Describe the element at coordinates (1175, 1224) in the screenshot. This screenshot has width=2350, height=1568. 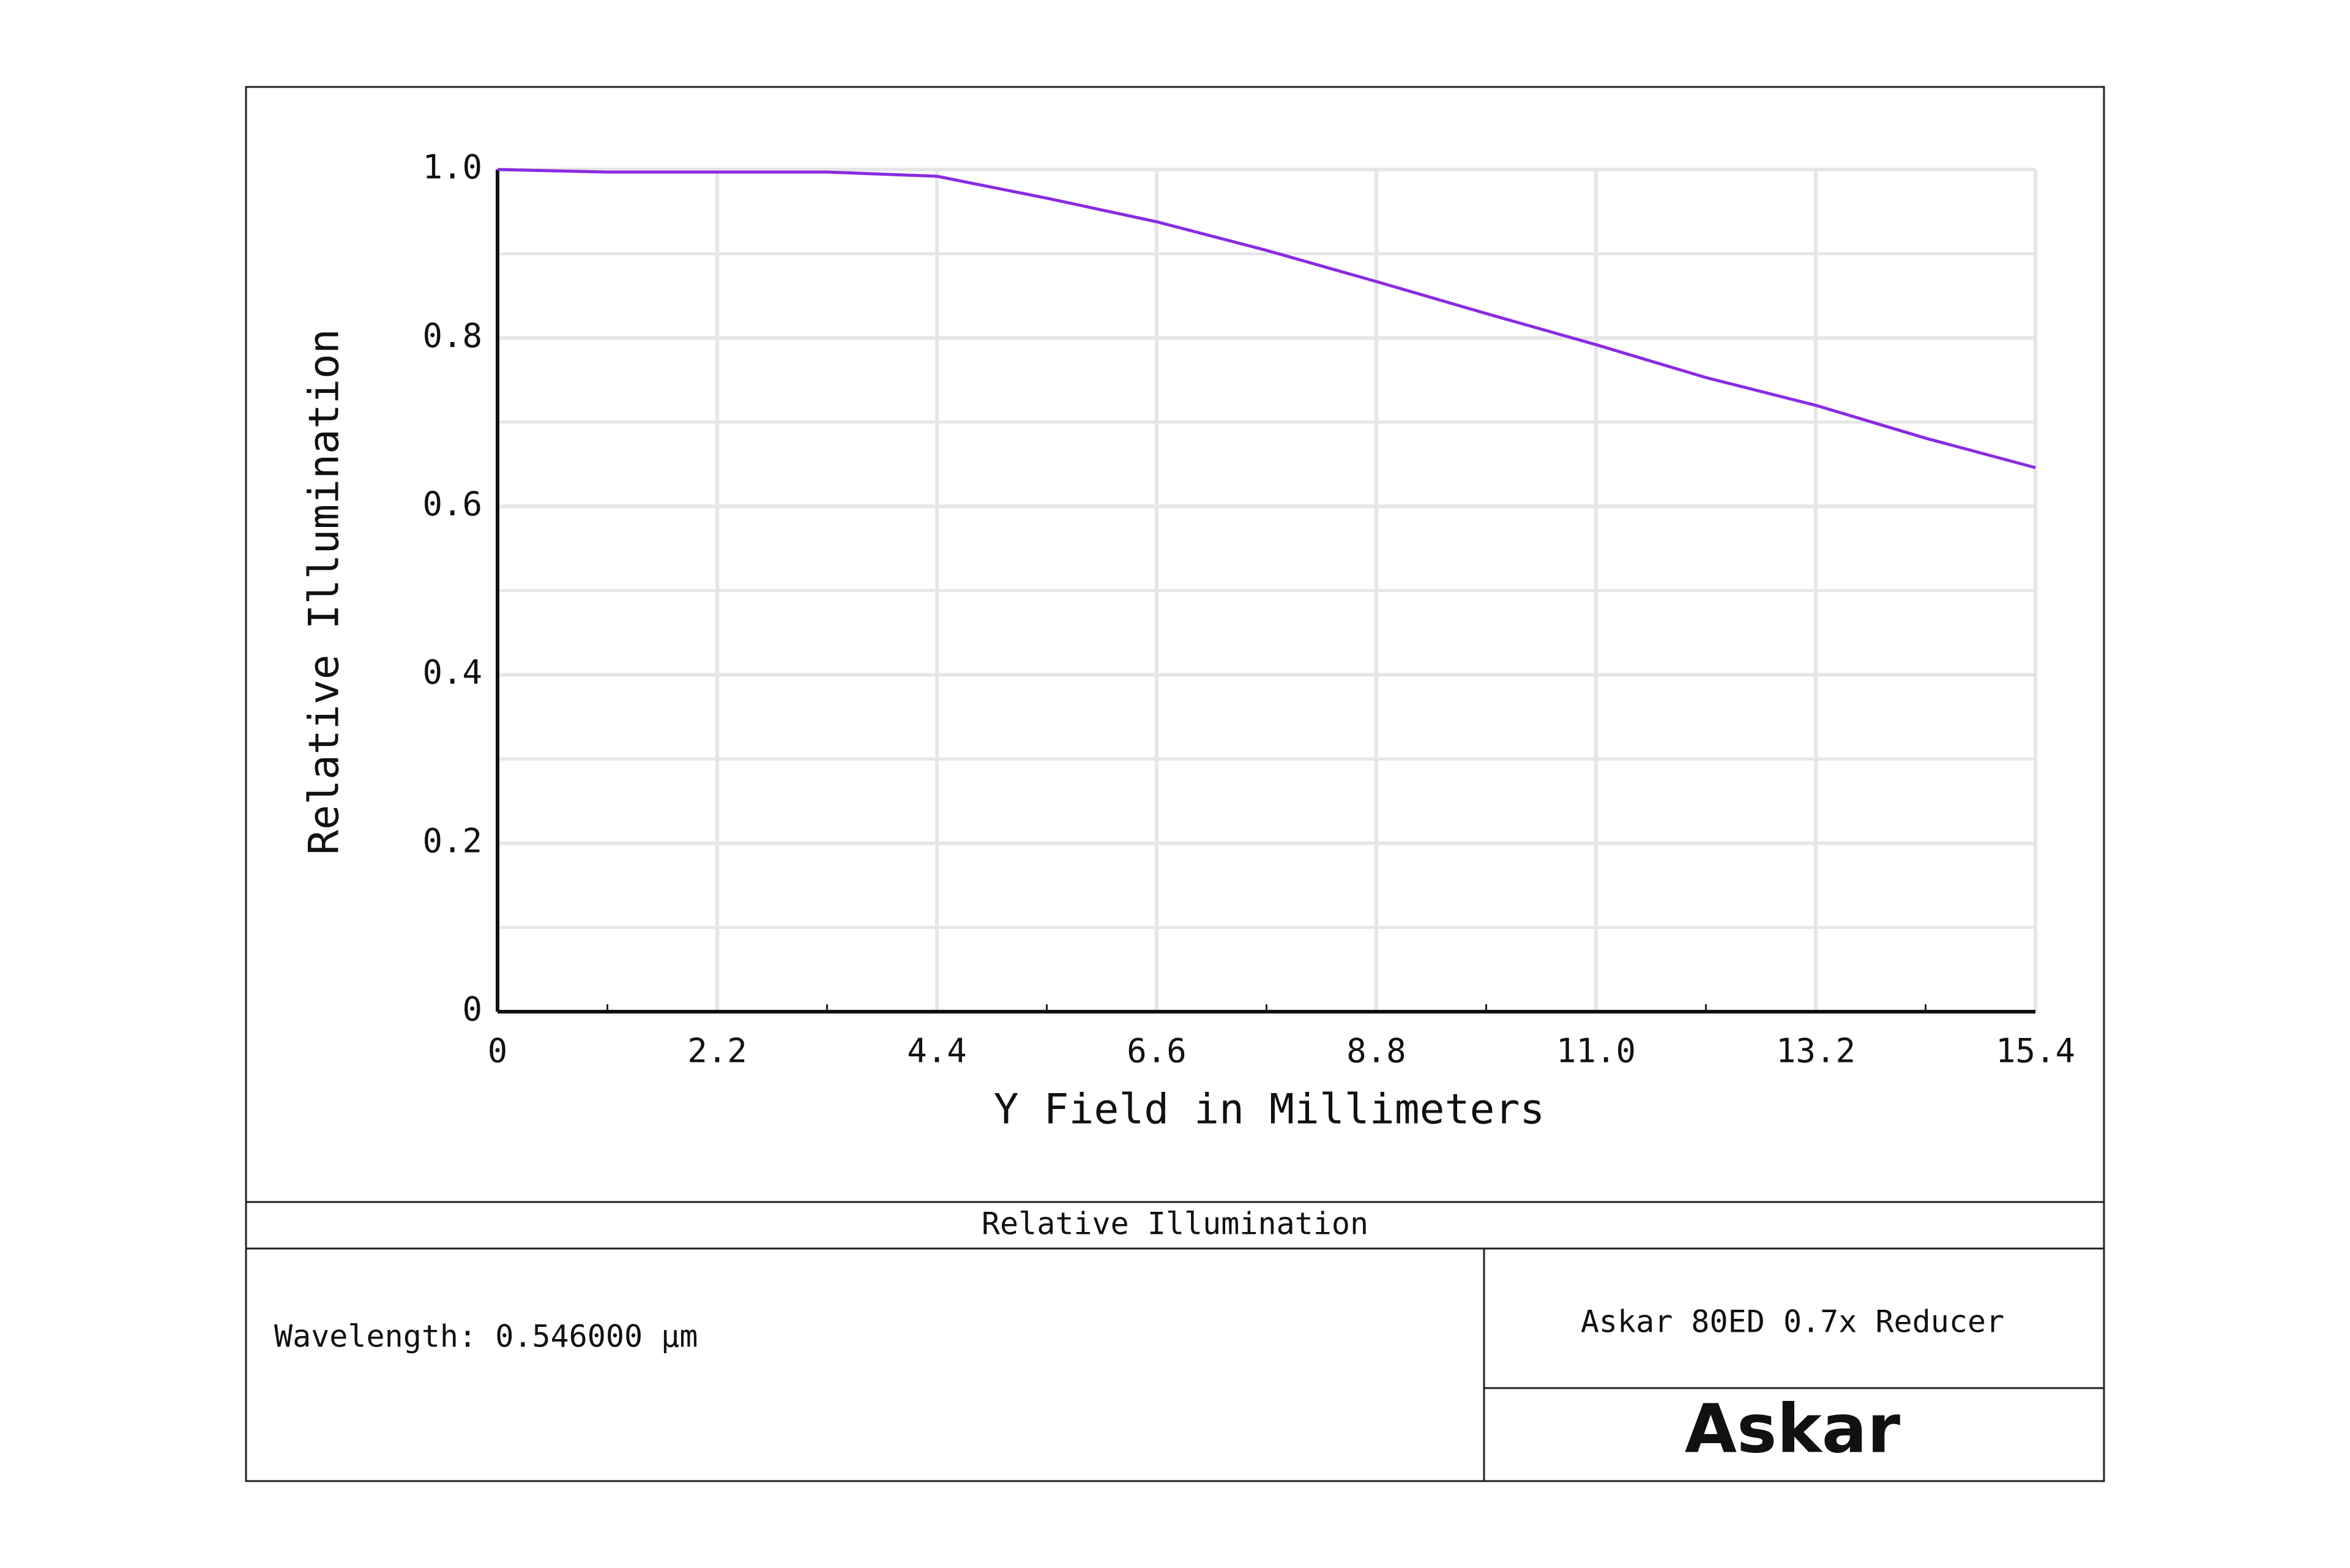
I see `footer-title: Relative Illumination` at that location.